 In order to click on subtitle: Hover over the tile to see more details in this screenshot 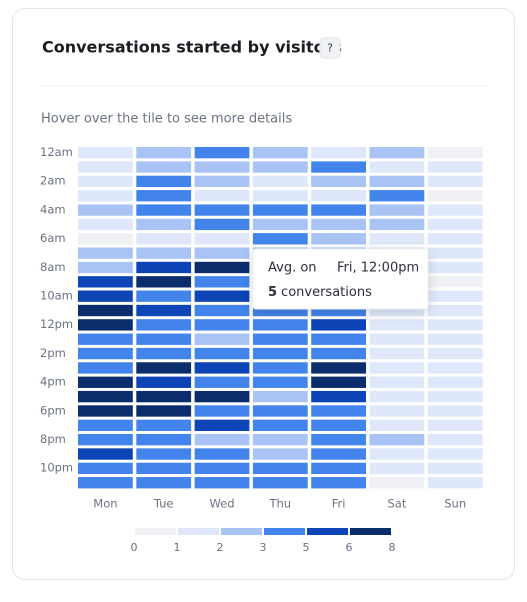, I will do `click(166, 119)`.